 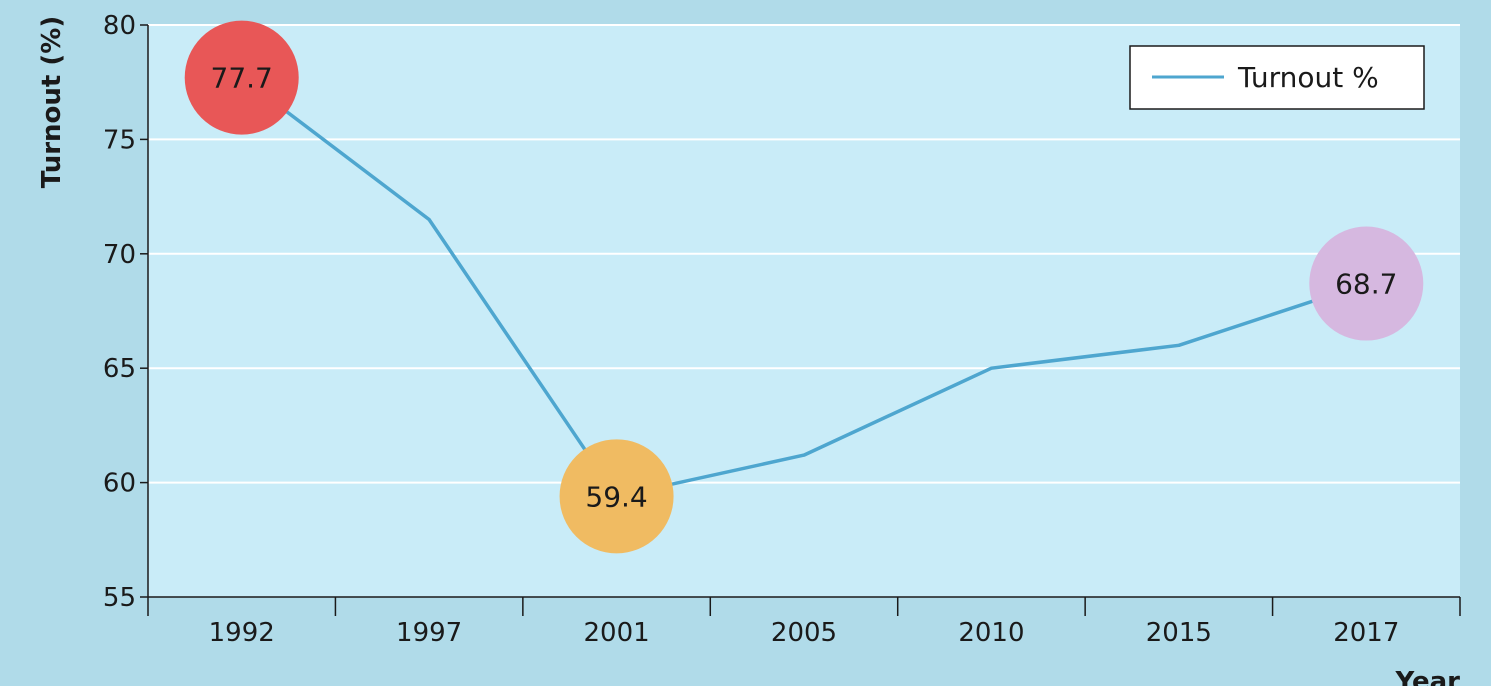 I want to click on x-tick-label: 2010, so click(x=991, y=633).